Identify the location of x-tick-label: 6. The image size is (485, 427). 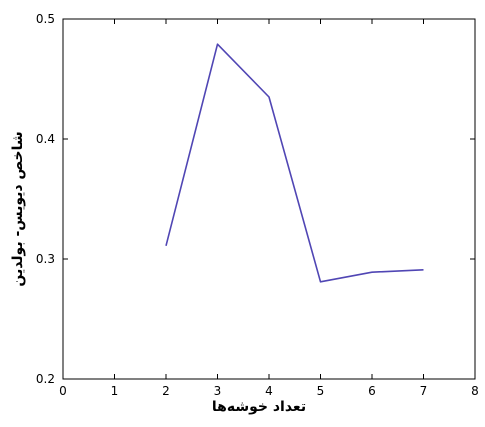
(372, 391).